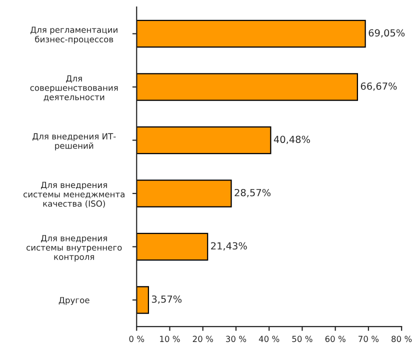 The height and width of the screenshot is (355, 414). Describe the element at coordinates (236, 339) in the screenshot. I see `x-tick-label: 30 %` at that location.